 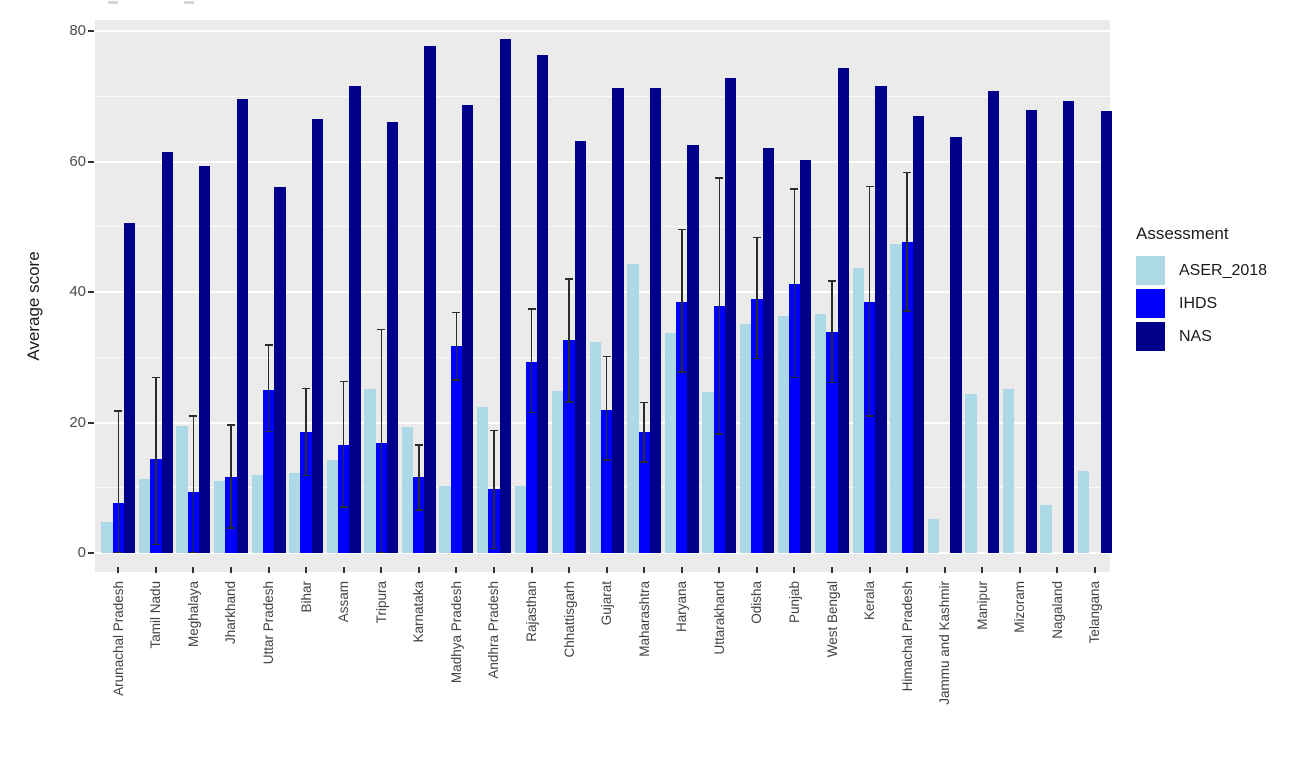 What do you see at coordinates (1201, 289) in the screenshot?
I see `legend: Assessment ASER_2018 IHDS NAS` at bounding box center [1201, 289].